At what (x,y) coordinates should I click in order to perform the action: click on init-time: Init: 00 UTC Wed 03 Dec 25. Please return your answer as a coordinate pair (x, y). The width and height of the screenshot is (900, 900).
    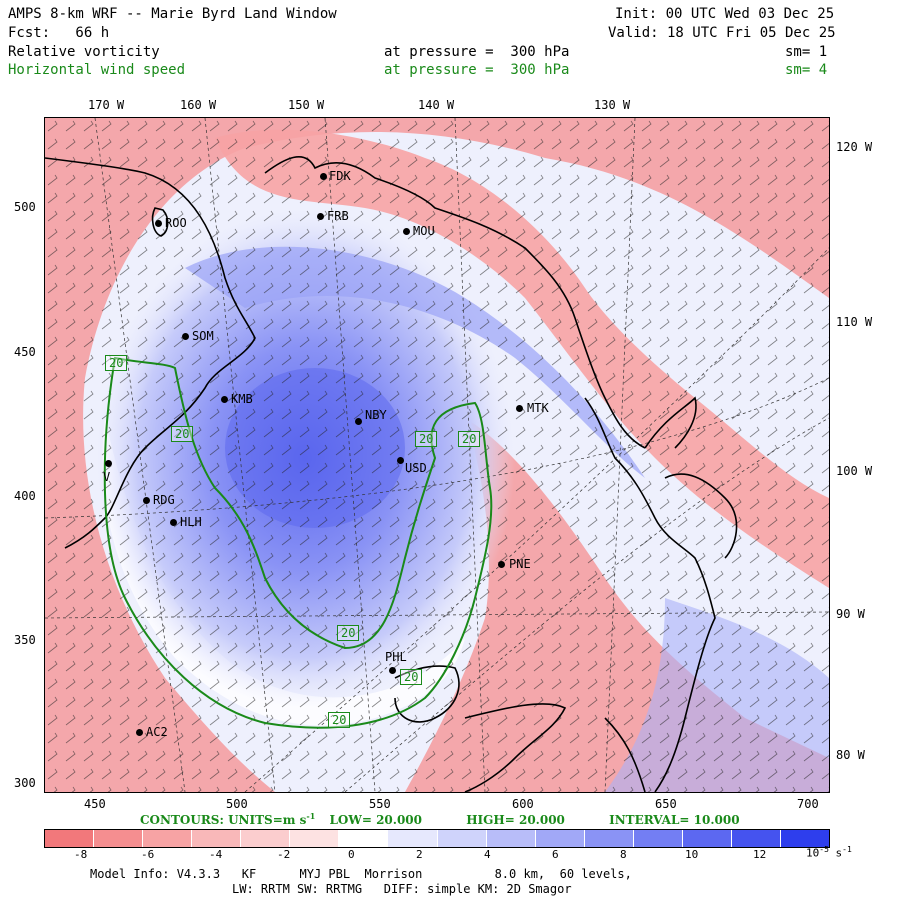
    Looking at the image, I should click on (725, 14).